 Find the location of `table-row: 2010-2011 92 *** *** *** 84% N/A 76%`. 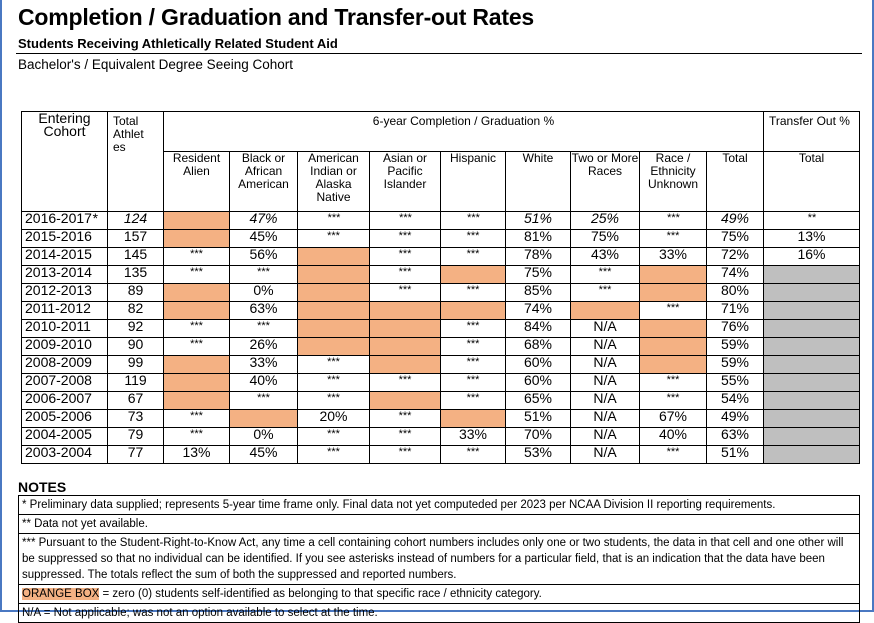

table-row: 2010-2011 92 *** *** *** 84% N/A 76% is located at coordinates (440, 328).